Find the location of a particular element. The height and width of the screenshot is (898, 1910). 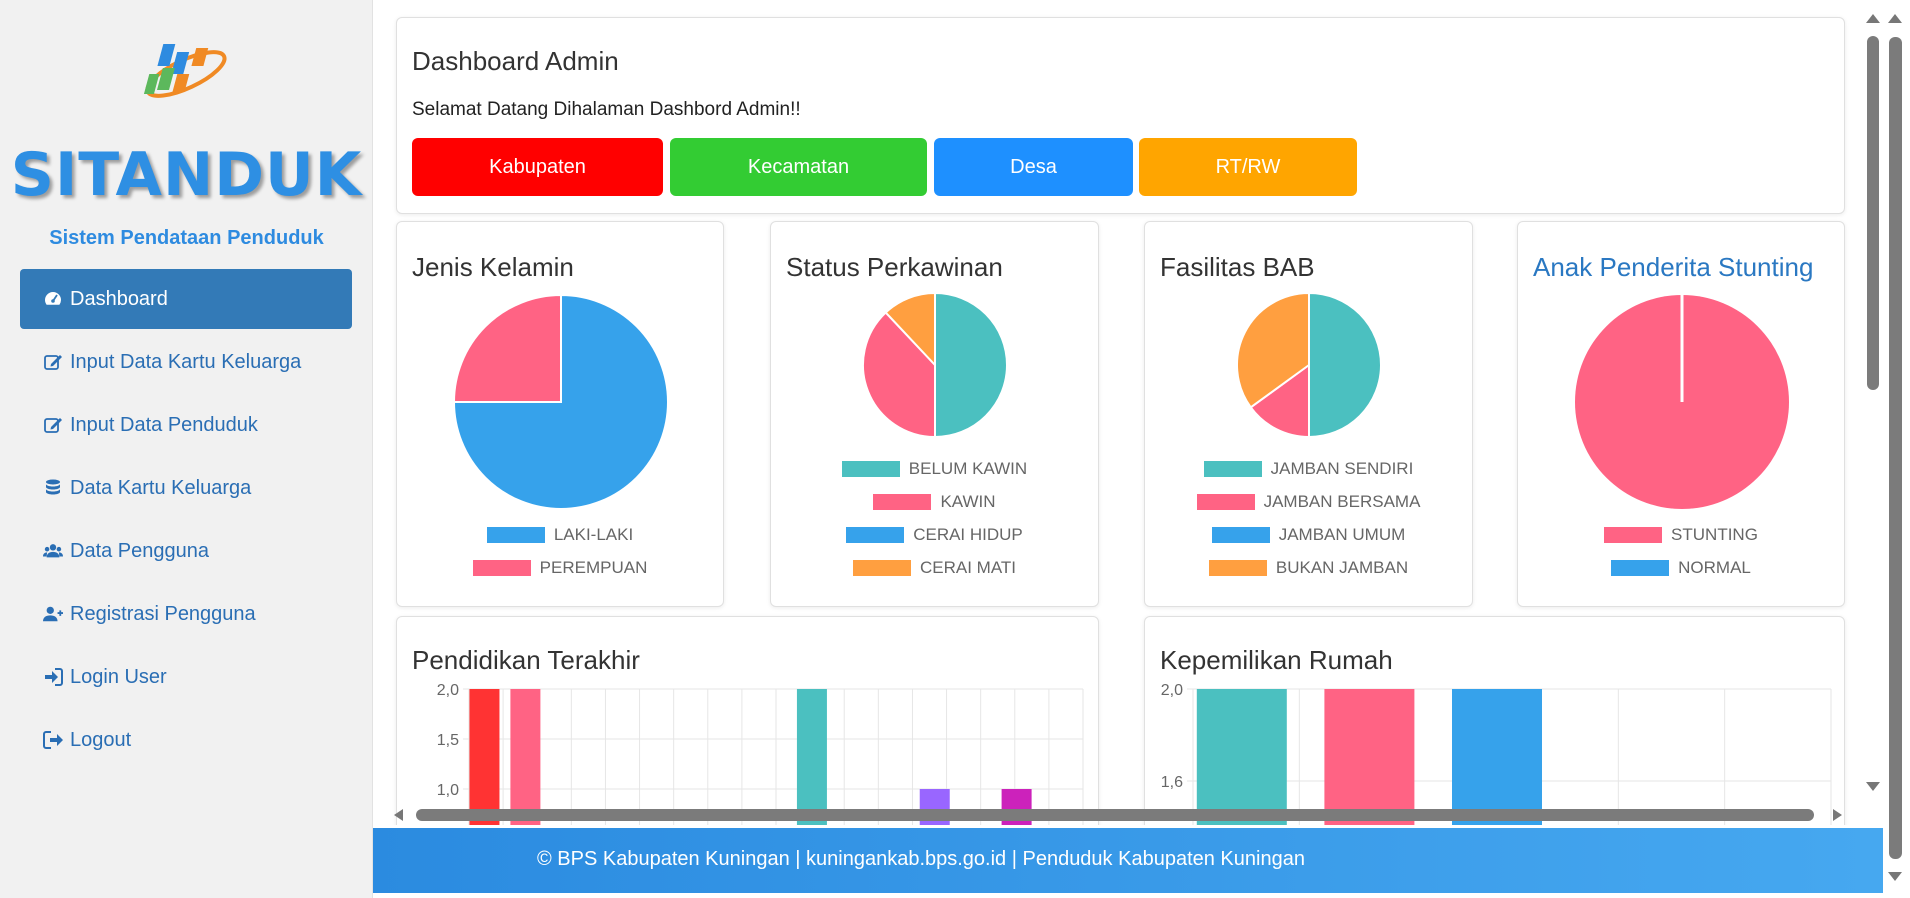

kepemilikan-bar-chart: 2,01,61,2 is located at coordinates (1496, 753).